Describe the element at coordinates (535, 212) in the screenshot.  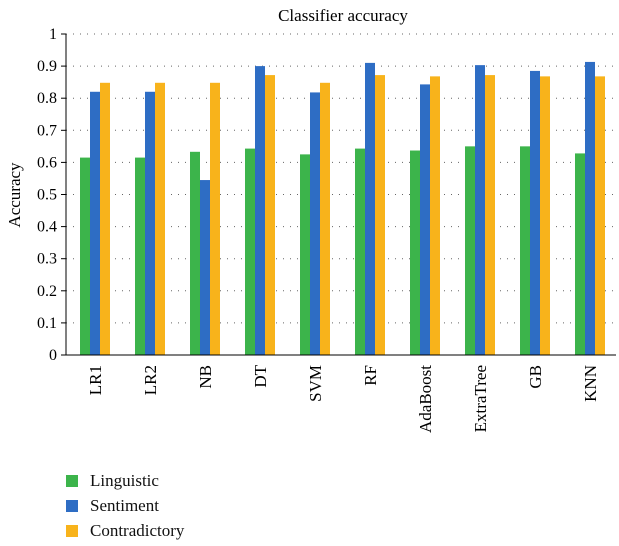
I see `bar-sentiment-gb` at that location.